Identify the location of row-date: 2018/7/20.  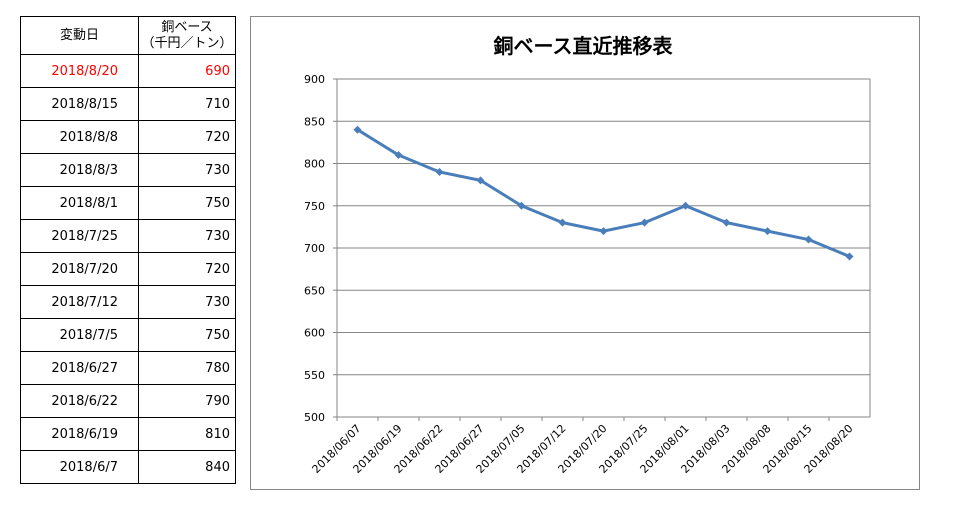
(79, 269).